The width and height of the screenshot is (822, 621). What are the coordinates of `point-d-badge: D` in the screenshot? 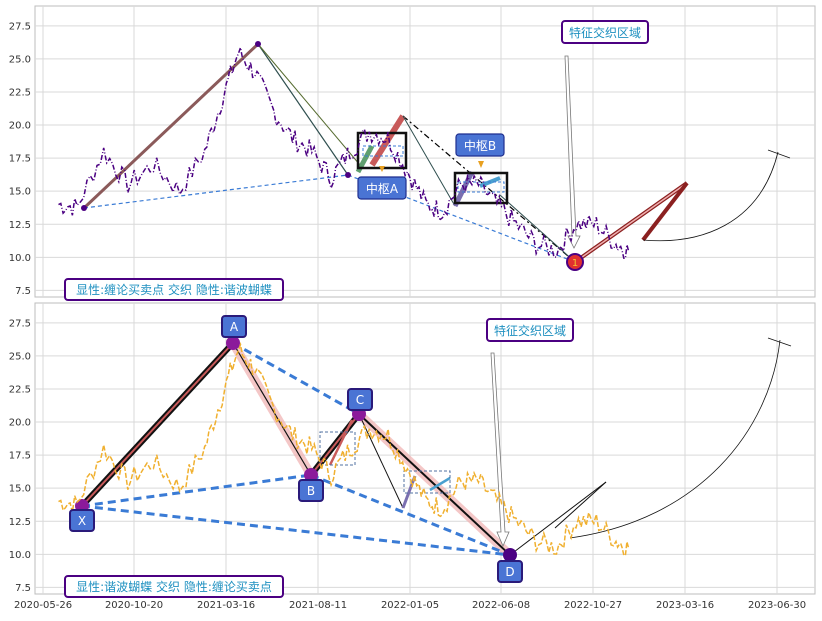 It's located at (510, 571).